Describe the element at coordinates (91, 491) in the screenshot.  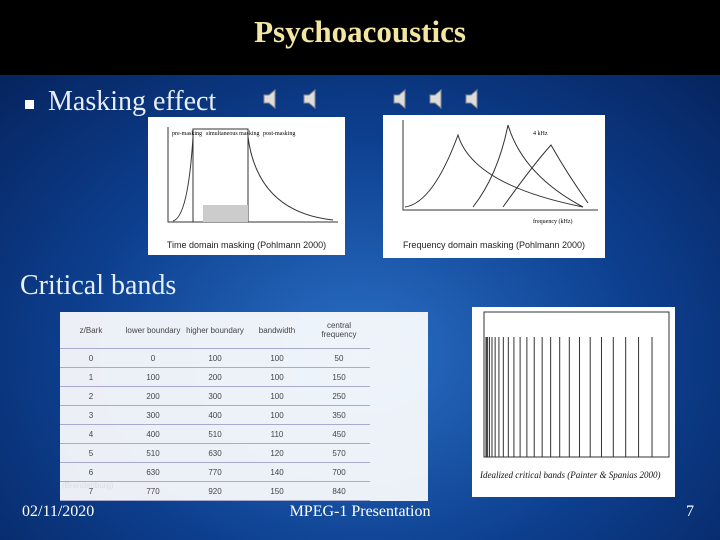
I see `table-cell: 7` at that location.